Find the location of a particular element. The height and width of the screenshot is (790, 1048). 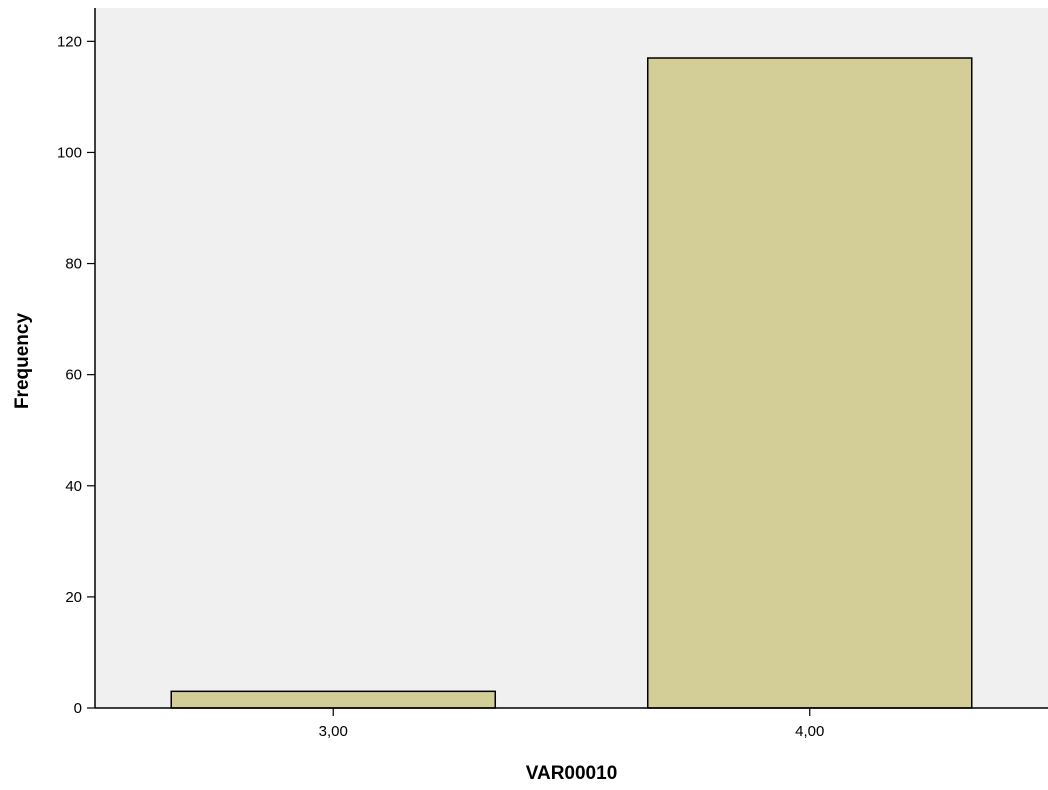

x-axis-title: VAR00010 is located at coordinates (572, 773).